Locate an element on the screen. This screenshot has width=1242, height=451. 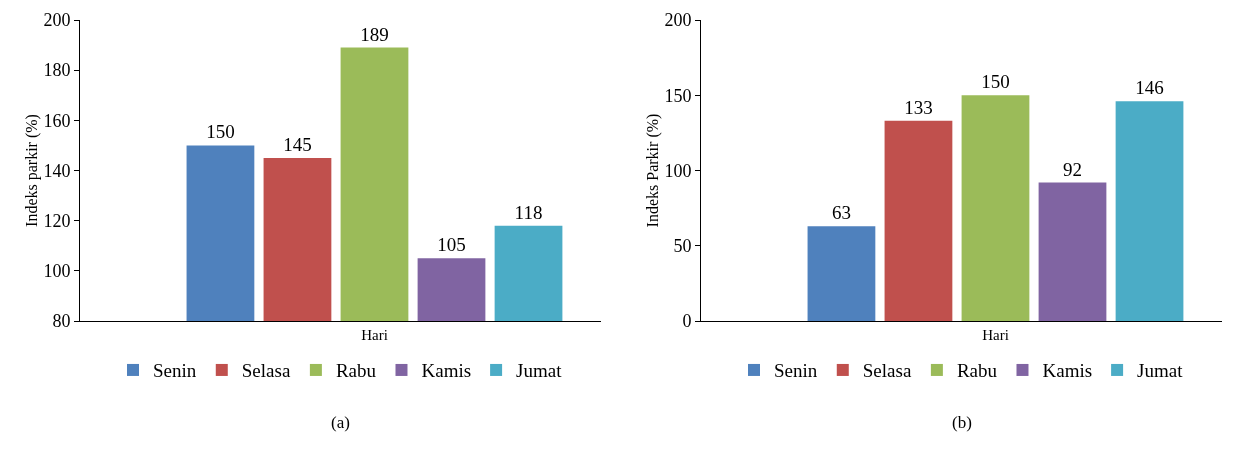
text: (b) is located at coordinates (962, 422).